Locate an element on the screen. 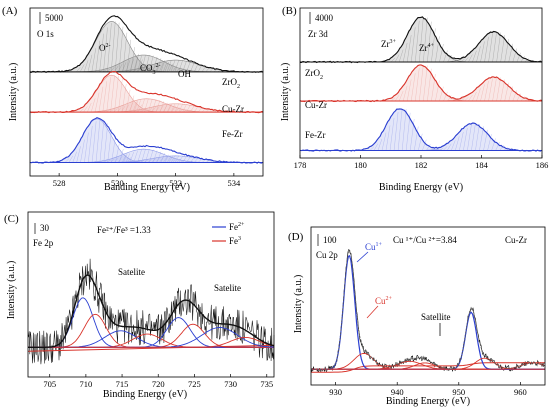 This screenshot has width=550, height=417. panel-a-peak-oh: OH is located at coordinates (184, 74).